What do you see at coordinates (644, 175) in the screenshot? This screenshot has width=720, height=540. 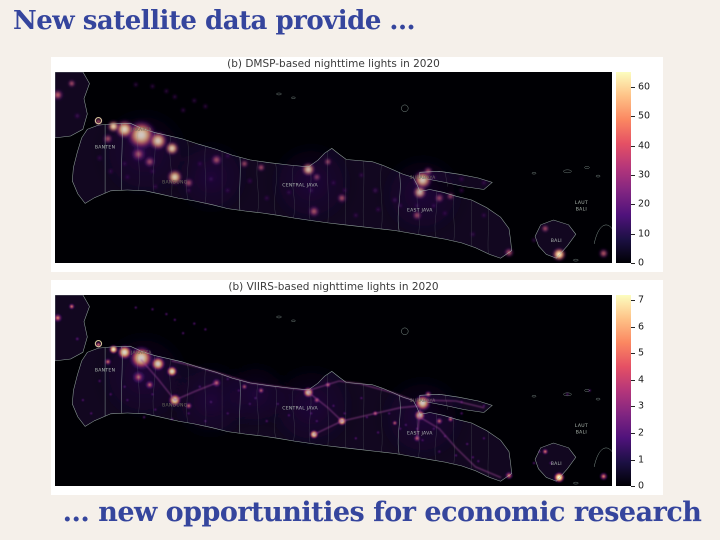 I see `colorbar-tick-label: 30` at bounding box center [644, 175].